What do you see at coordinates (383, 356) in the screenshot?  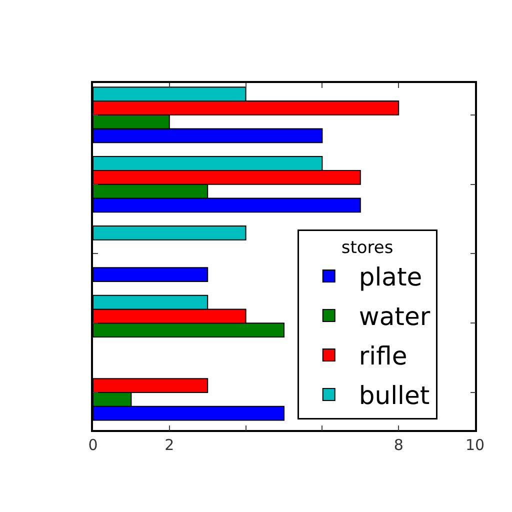 I see `legend-label: rifle` at bounding box center [383, 356].